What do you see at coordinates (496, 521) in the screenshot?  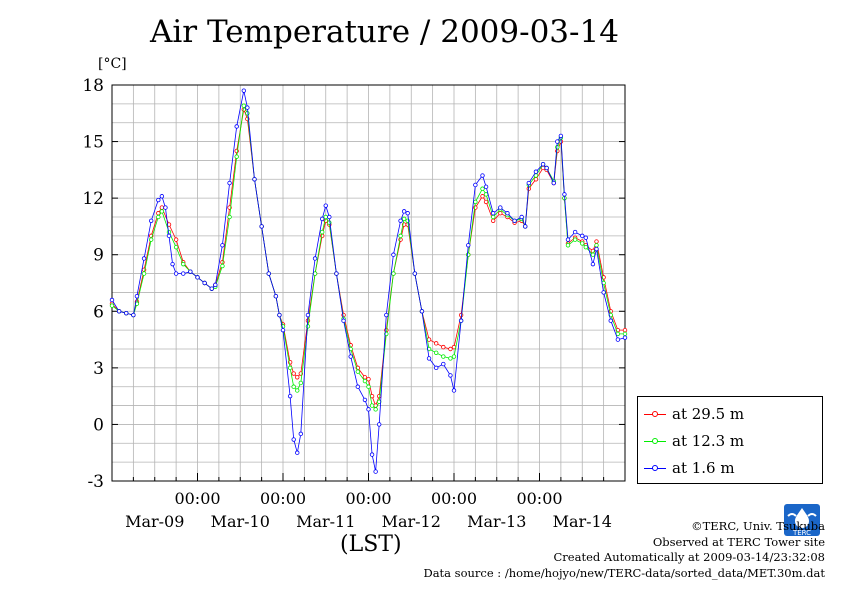 I see `x-tick-label-date: Mar-13` at bounding box center [496, 521].